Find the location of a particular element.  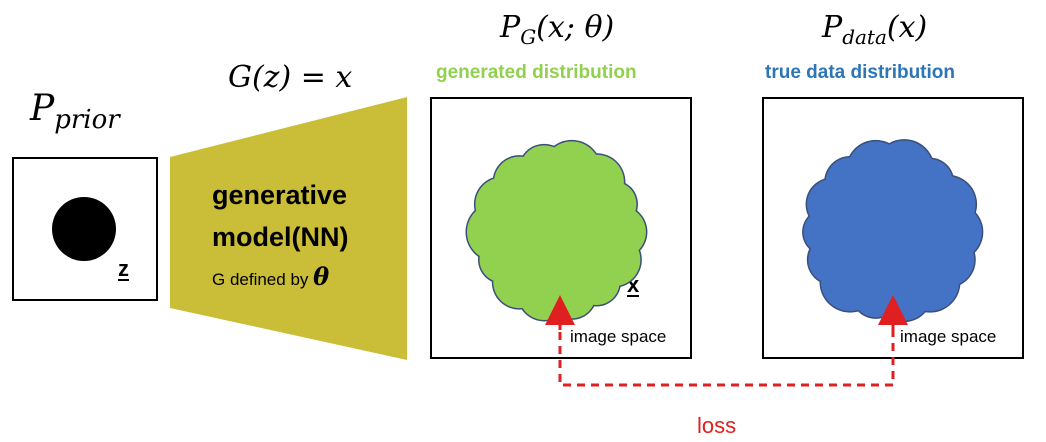

generator-title-line2: model(NN) is located at coordinates (280, 237).